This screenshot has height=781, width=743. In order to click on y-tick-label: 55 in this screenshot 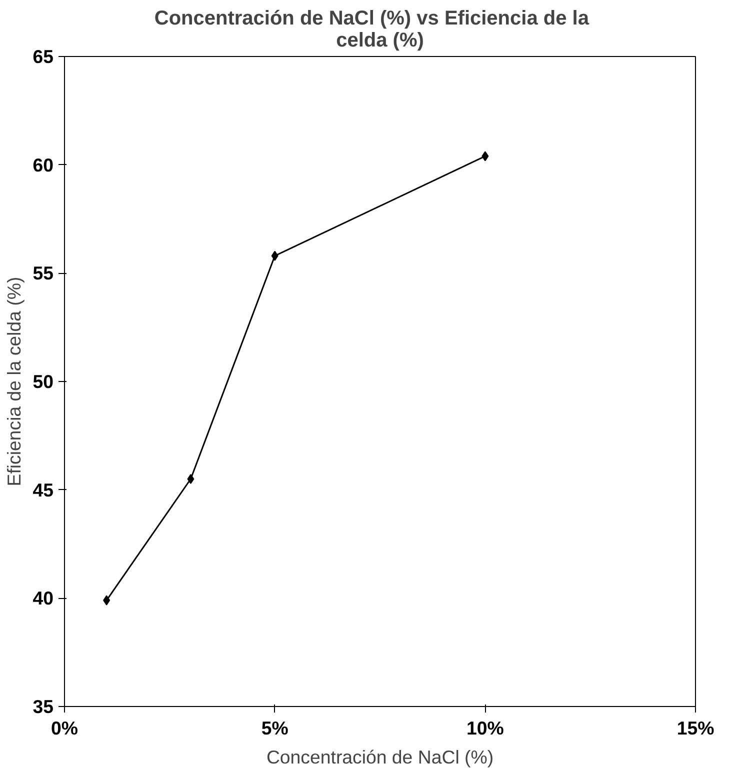, I will do `click(43, 273)`.